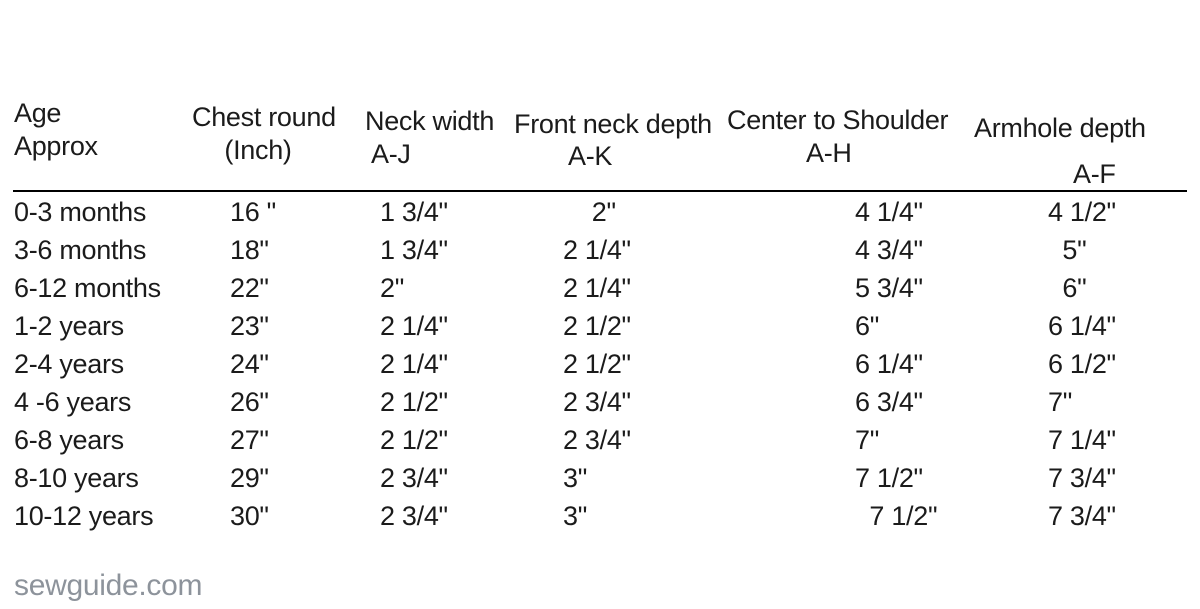  I want to click on table-row: 6-8 years 27" 2 1/2" 2 3/4" 7" 7 1/4", so click(600, 440).